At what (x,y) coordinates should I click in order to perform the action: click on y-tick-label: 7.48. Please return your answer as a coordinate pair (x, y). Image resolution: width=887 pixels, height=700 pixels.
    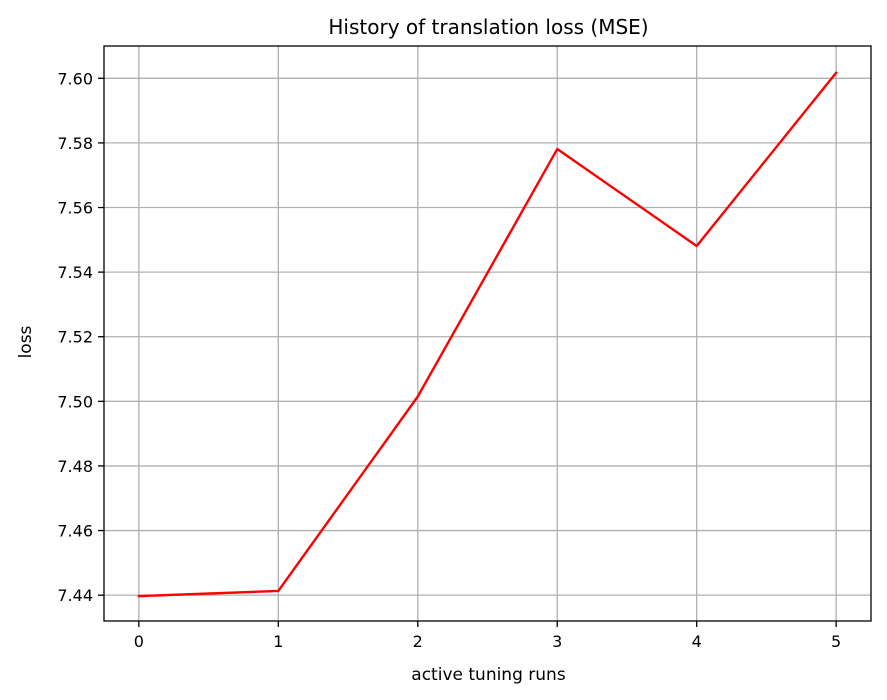
    Looking at the image, I should click on (75, 466).